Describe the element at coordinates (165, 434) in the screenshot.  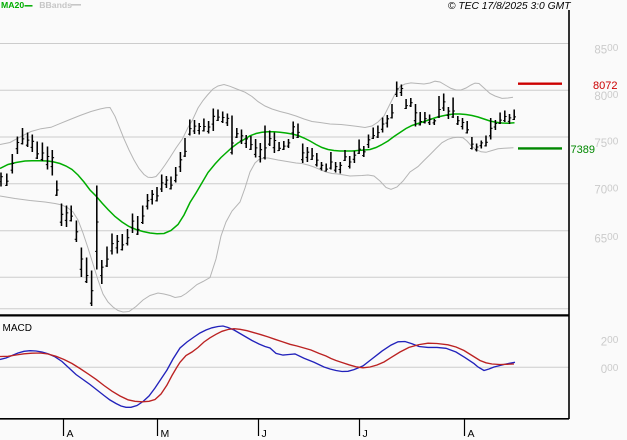
I see `svg-text: M` at that location.